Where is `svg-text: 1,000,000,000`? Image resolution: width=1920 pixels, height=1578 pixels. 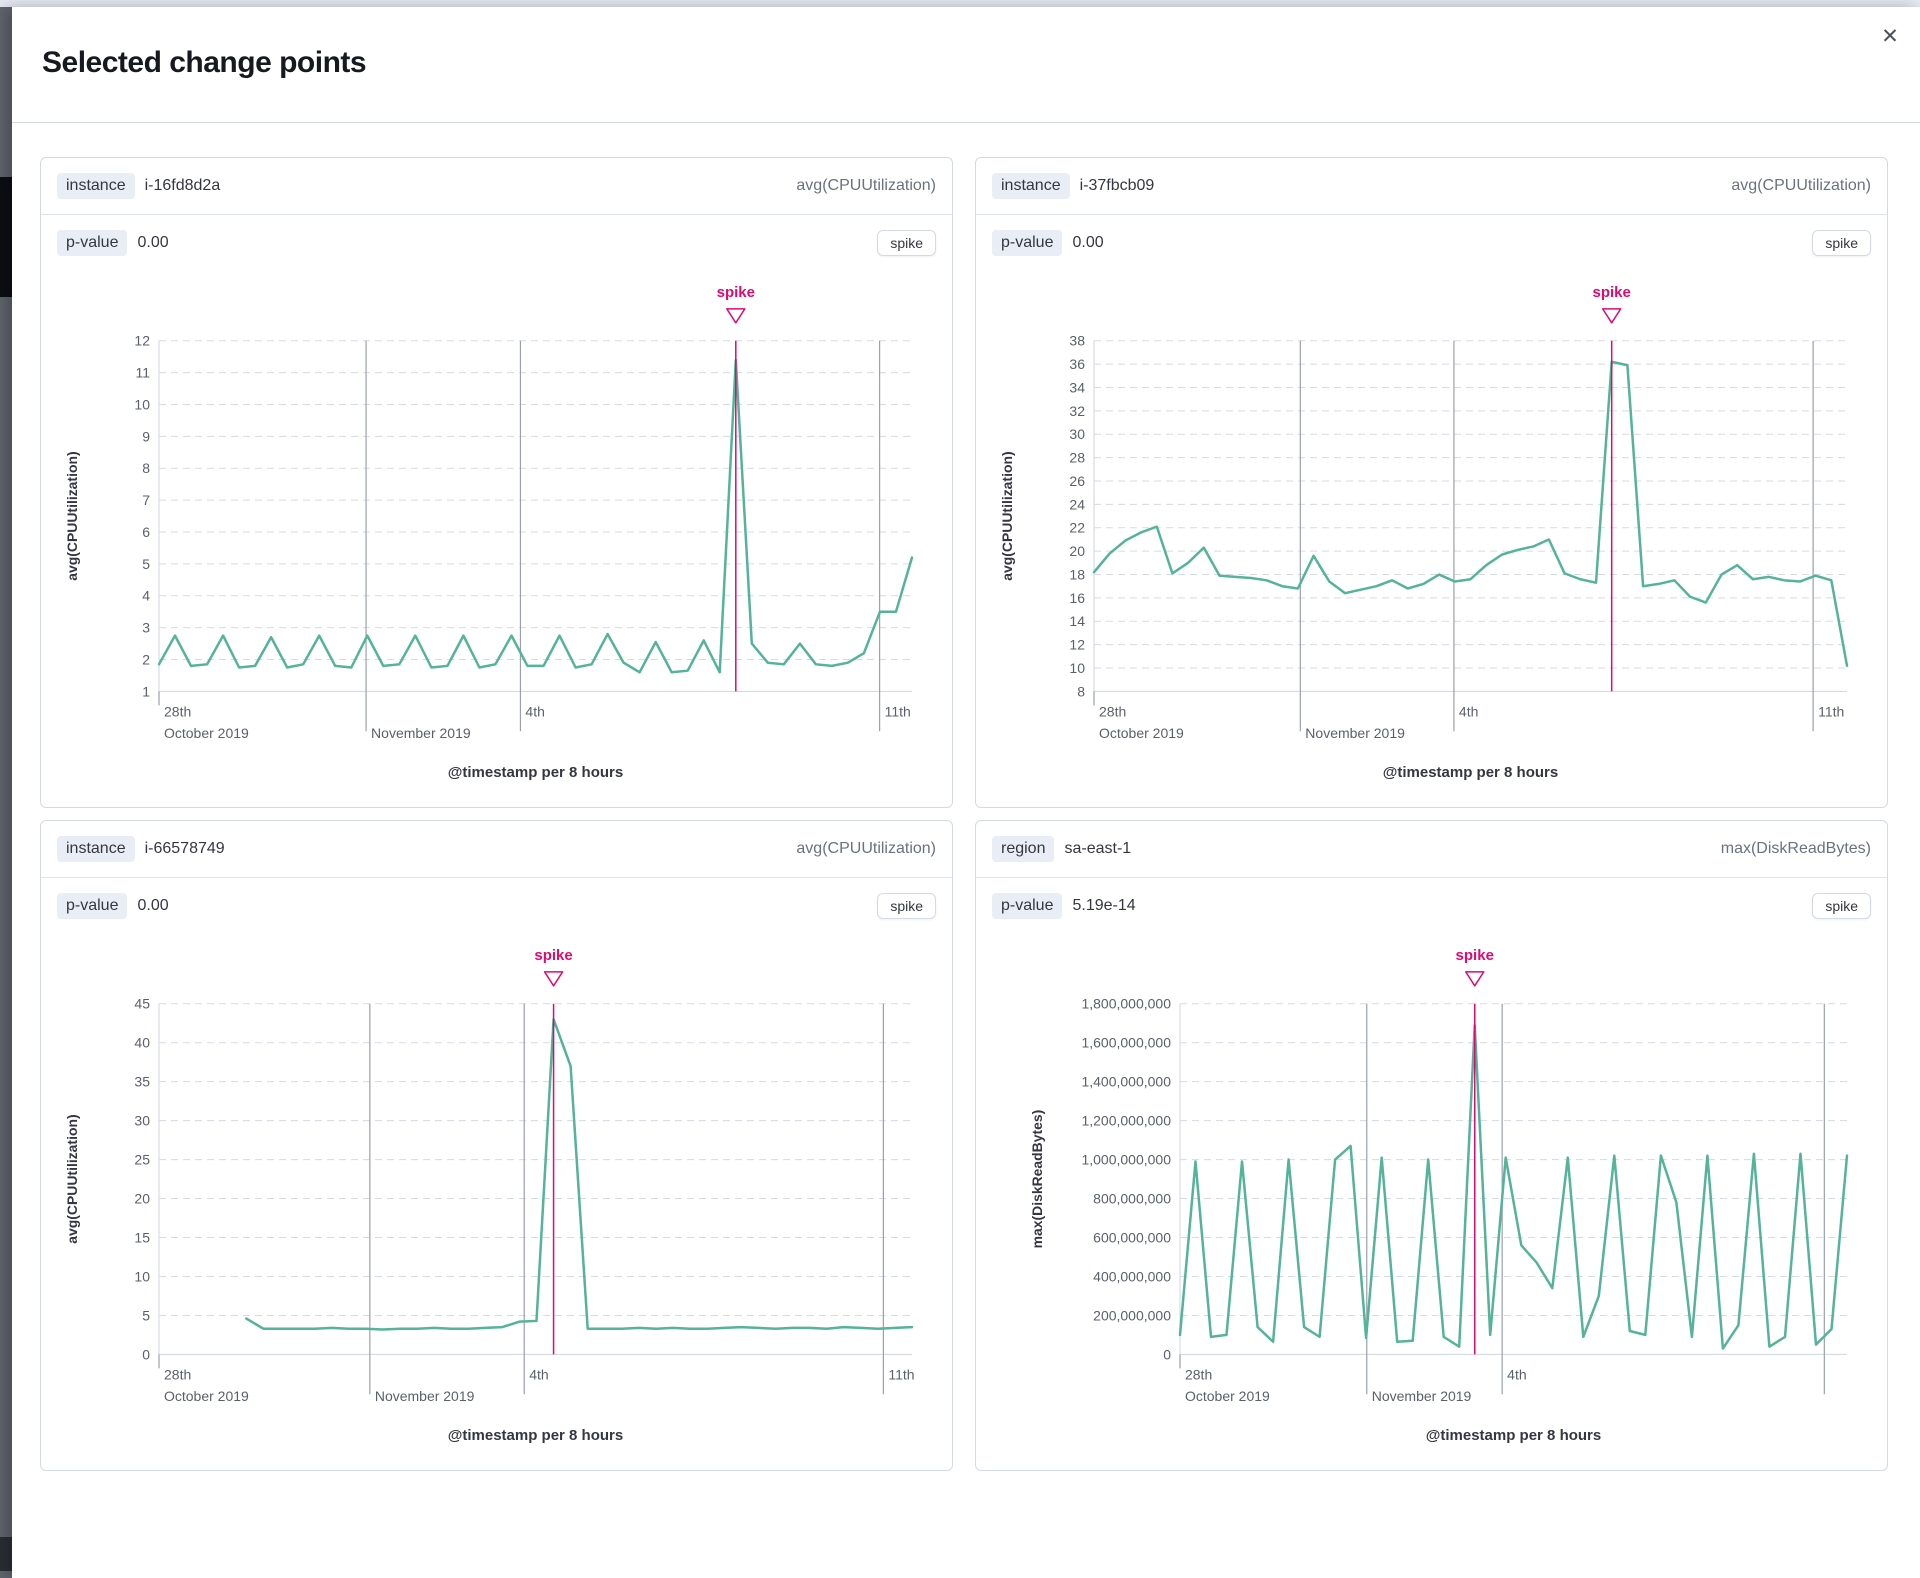
svg-text: 1,000,000,000 is located at coordinates (1126, 1160).